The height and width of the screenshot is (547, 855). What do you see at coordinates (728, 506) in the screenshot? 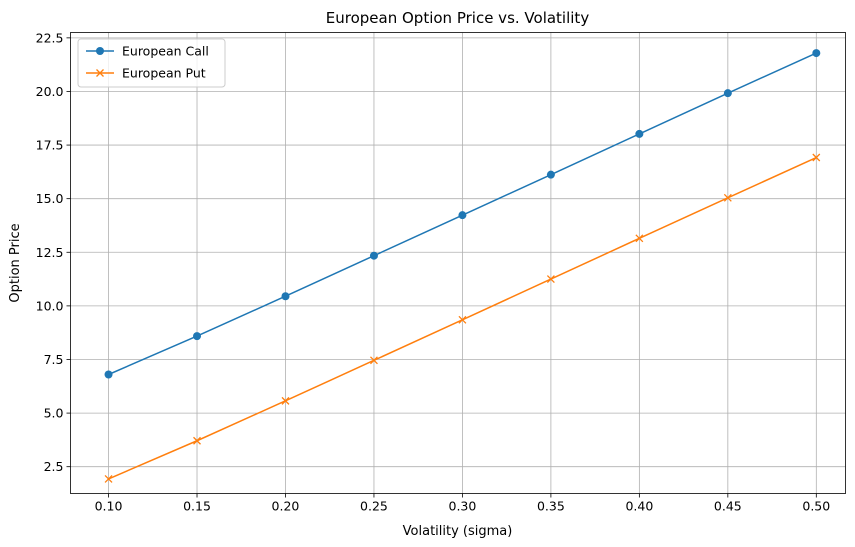
I see `x-tick-label: 0.45` at bounding box center [728, 506].